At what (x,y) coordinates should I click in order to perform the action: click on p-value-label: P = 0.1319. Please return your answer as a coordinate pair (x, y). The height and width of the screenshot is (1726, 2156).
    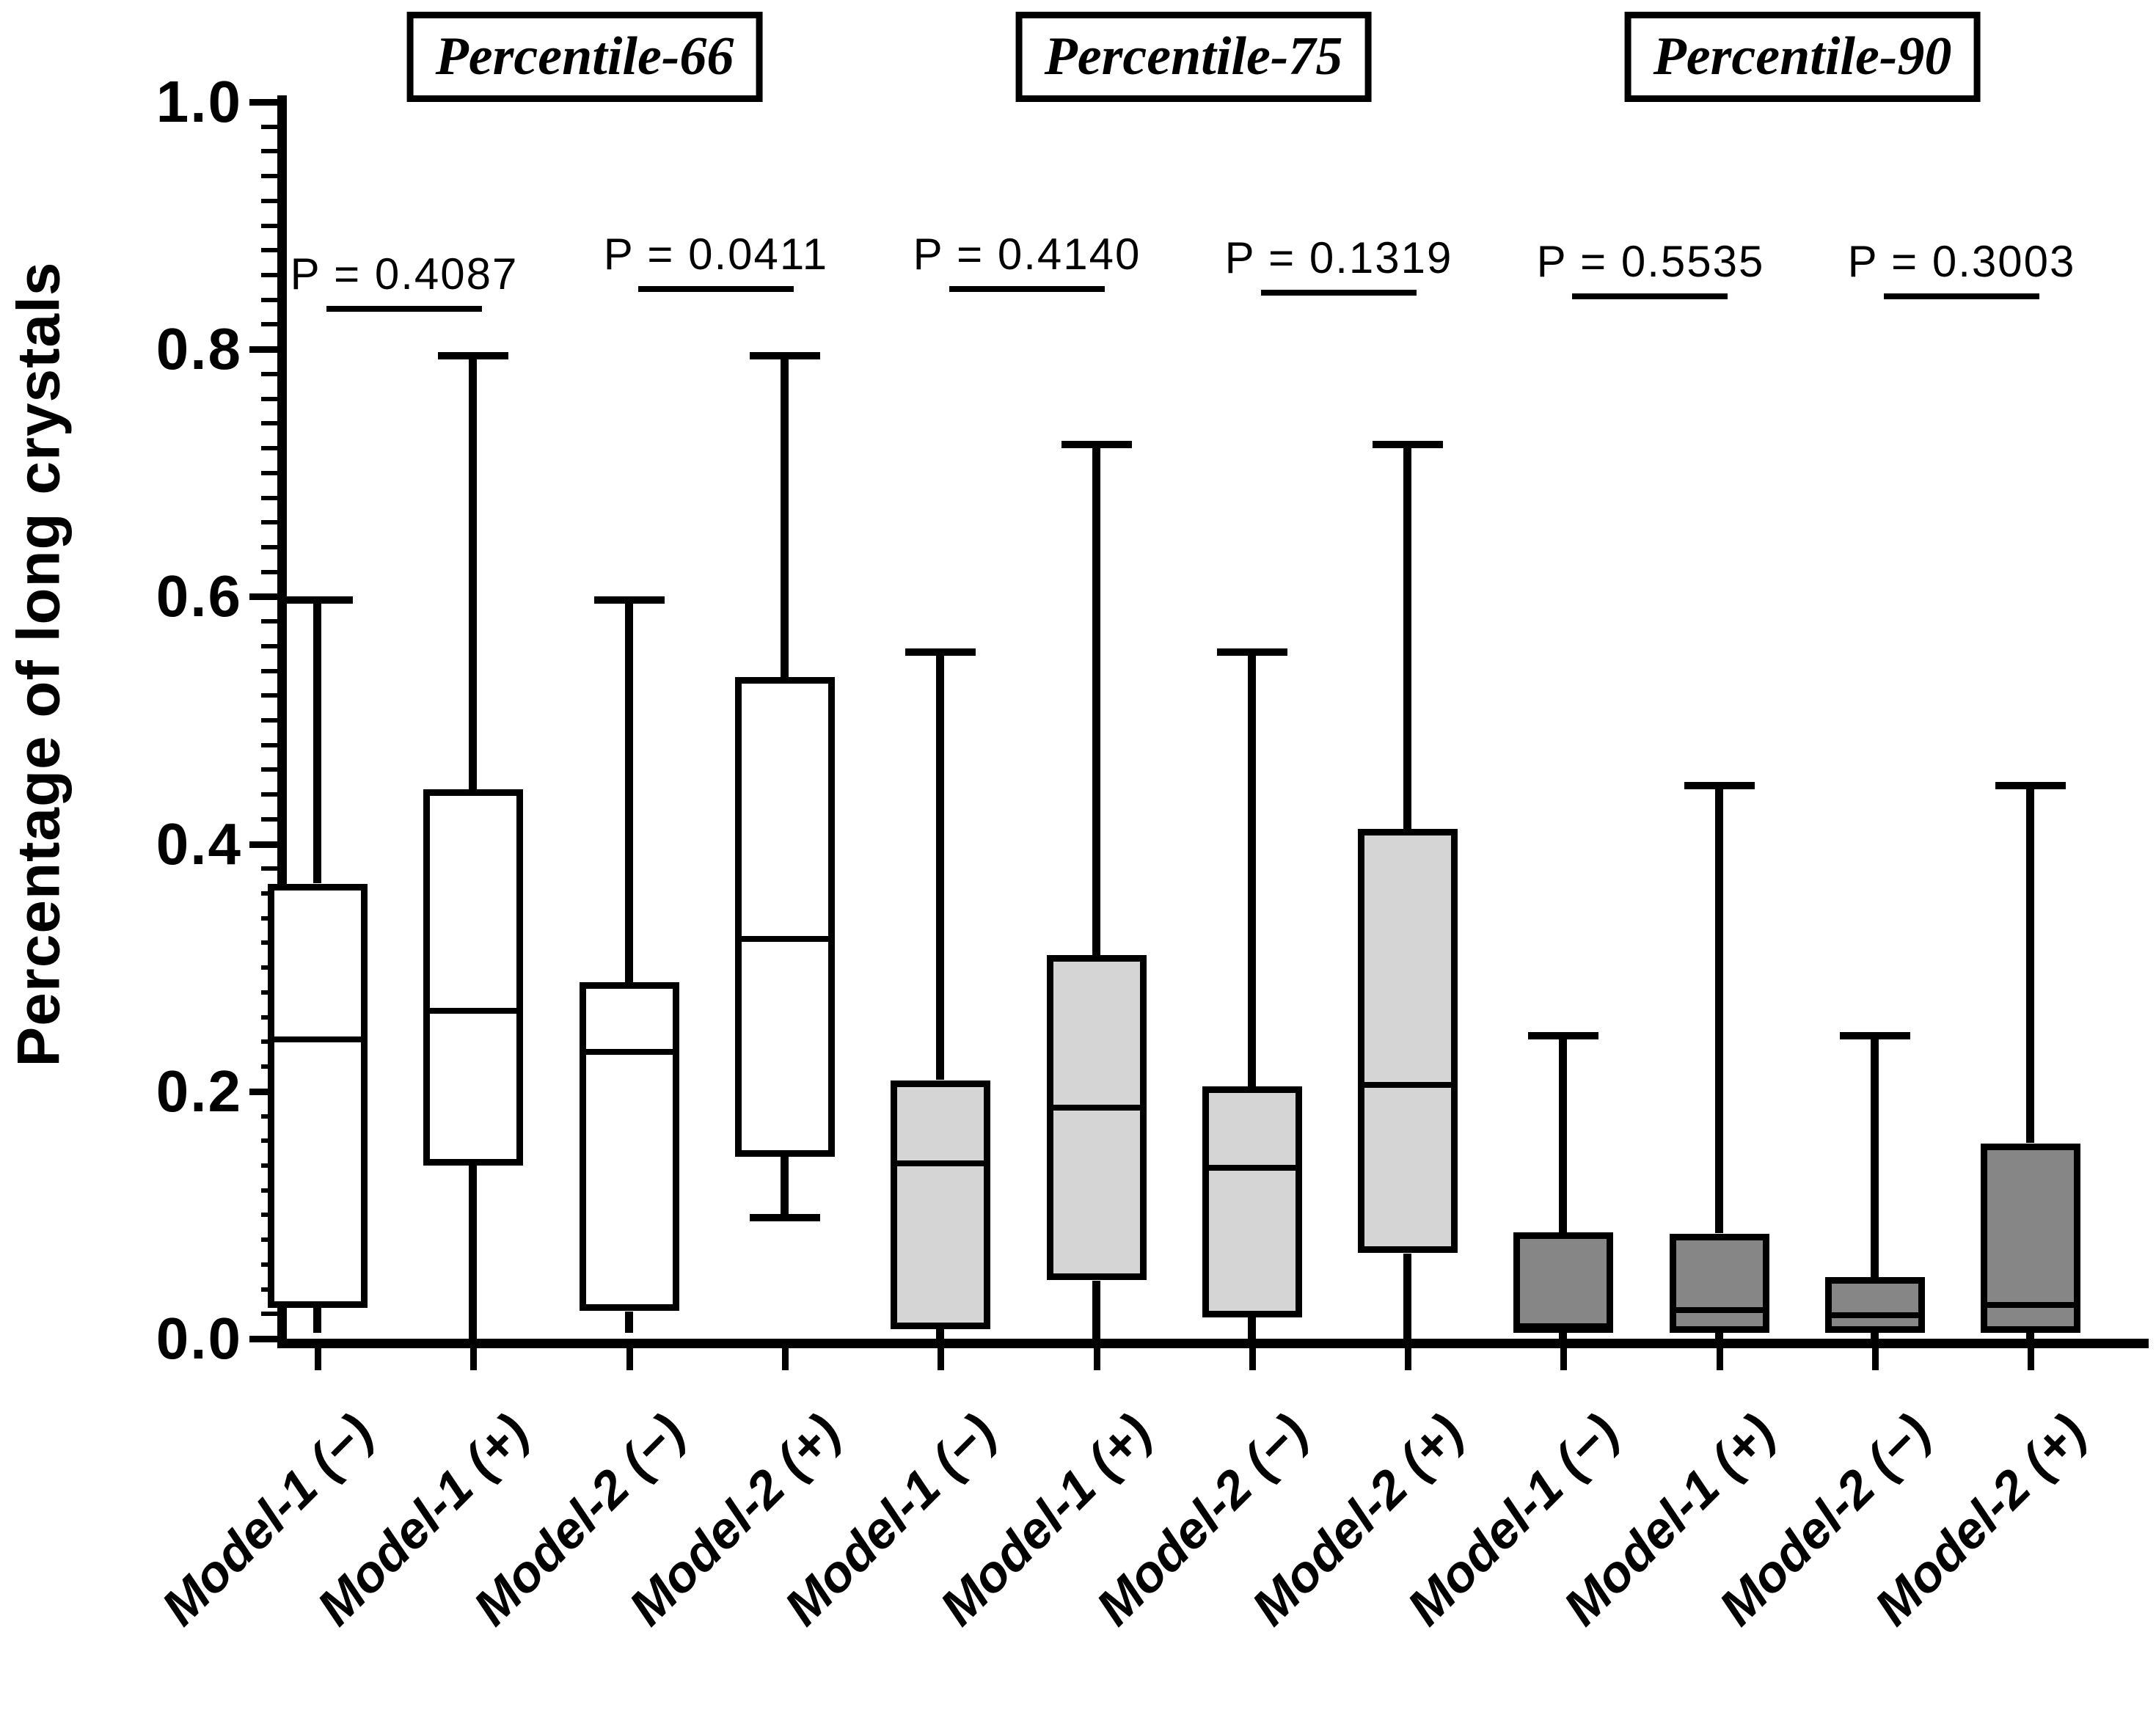
    Looking at the image, I should click on (1338, 257).